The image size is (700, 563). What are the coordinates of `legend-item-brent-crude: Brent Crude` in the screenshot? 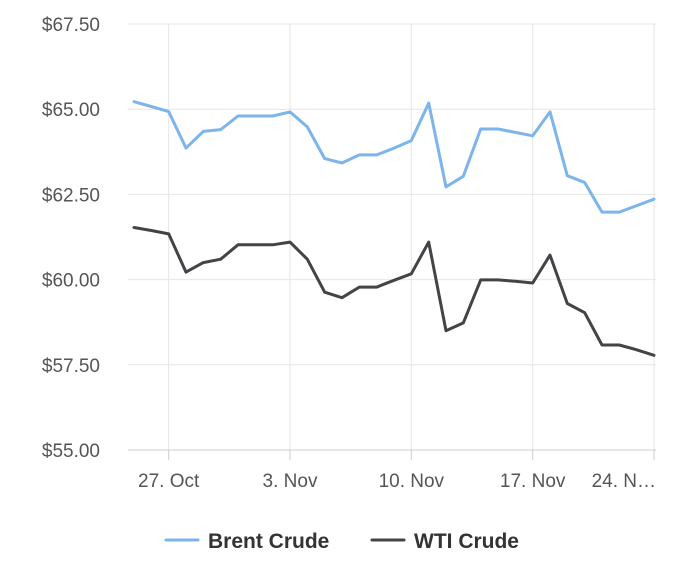 It's located at (246, 541).